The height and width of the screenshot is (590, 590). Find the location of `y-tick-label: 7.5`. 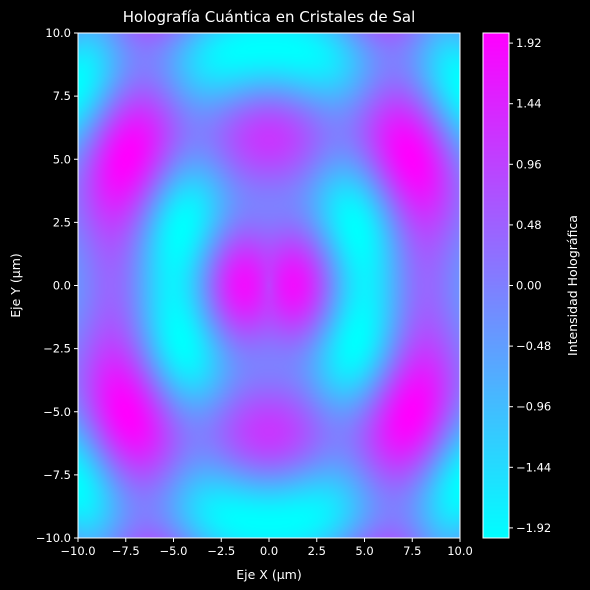

y-tick-label: 7.5 is located at coordinates (62, 96).